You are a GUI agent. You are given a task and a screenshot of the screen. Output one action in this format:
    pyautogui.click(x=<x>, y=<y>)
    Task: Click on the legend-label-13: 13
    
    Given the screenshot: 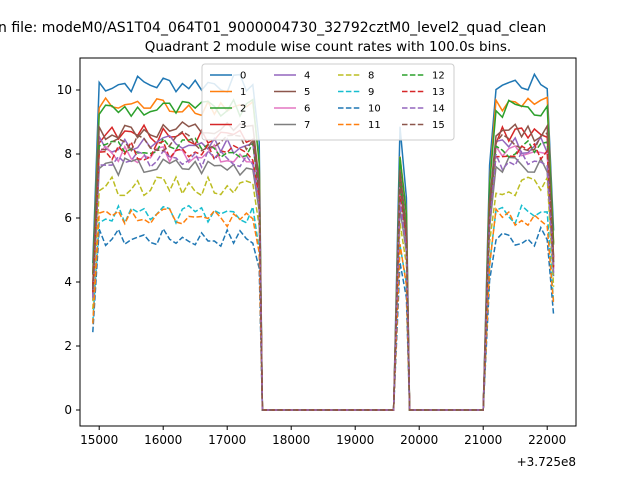 What is the action you would take?
    pyautogui.click(x=438, y=92)
    